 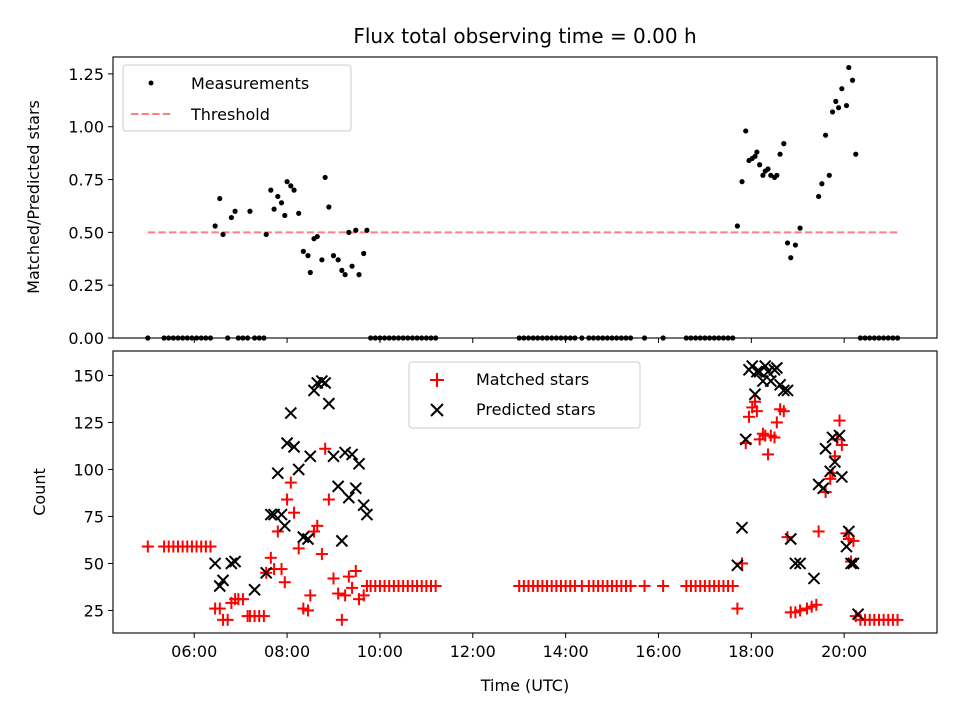 I want to click on bottom-y-axis-label: Count, so click(x=39, y=492).